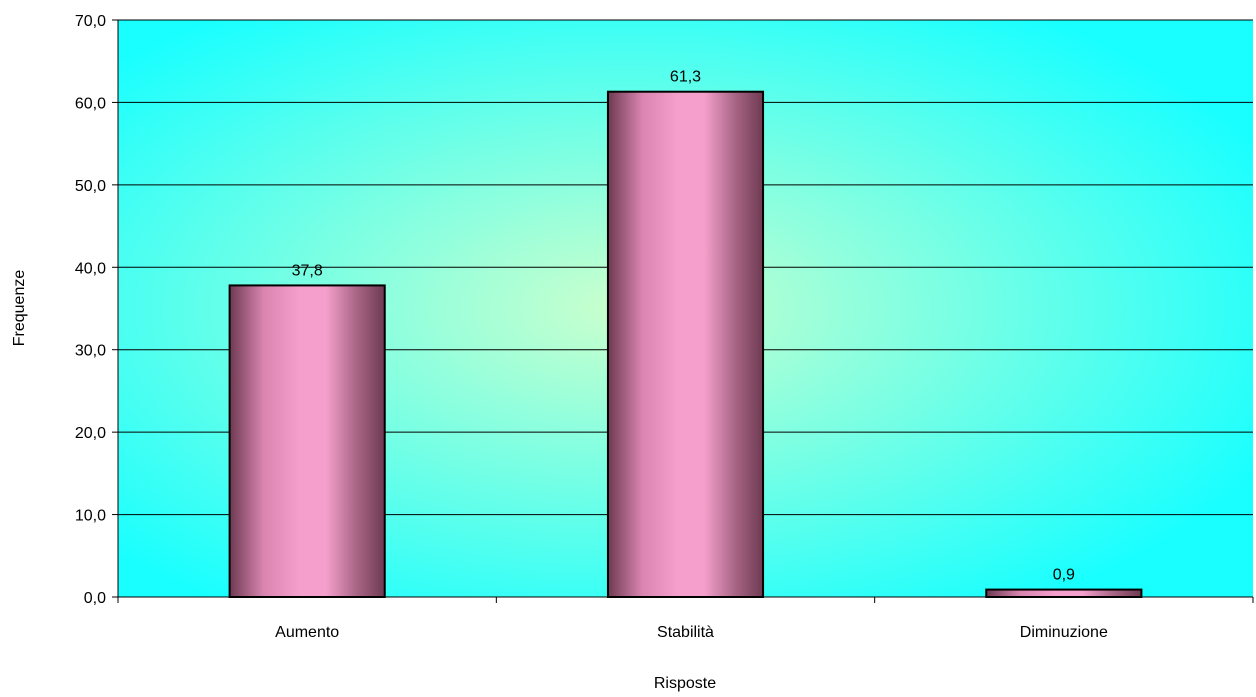  I want to click on y-tick-label: 70,0, so click(90, 21).